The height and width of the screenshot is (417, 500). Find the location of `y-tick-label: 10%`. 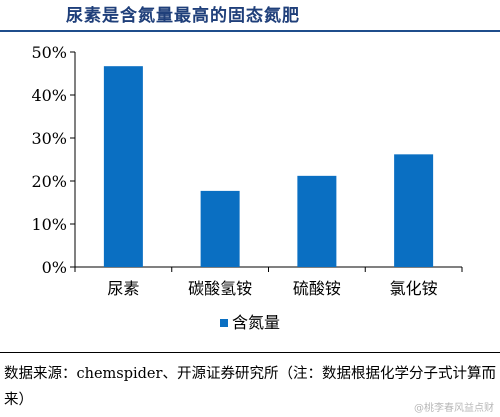

y-tick-label: 10% is located at coordinates (49, 224).